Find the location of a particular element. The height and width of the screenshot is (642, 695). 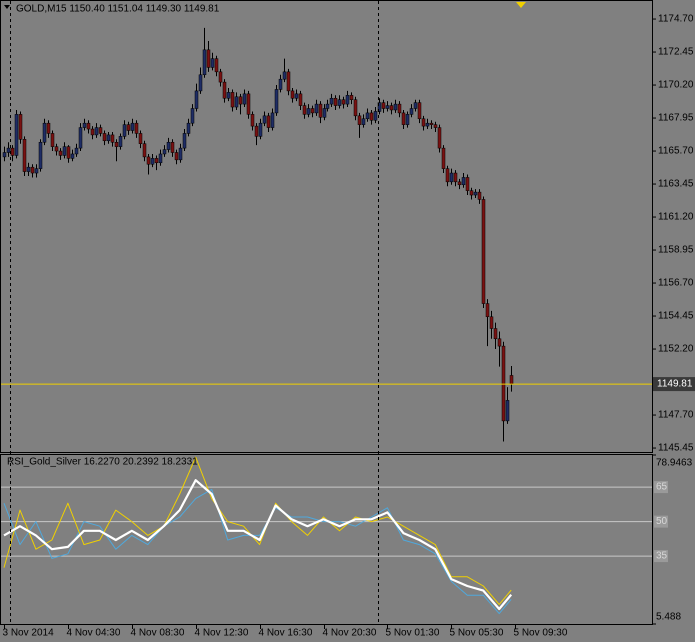

x-tick-label: 4 Nov 20:30 is located at coordinates (350, 633).